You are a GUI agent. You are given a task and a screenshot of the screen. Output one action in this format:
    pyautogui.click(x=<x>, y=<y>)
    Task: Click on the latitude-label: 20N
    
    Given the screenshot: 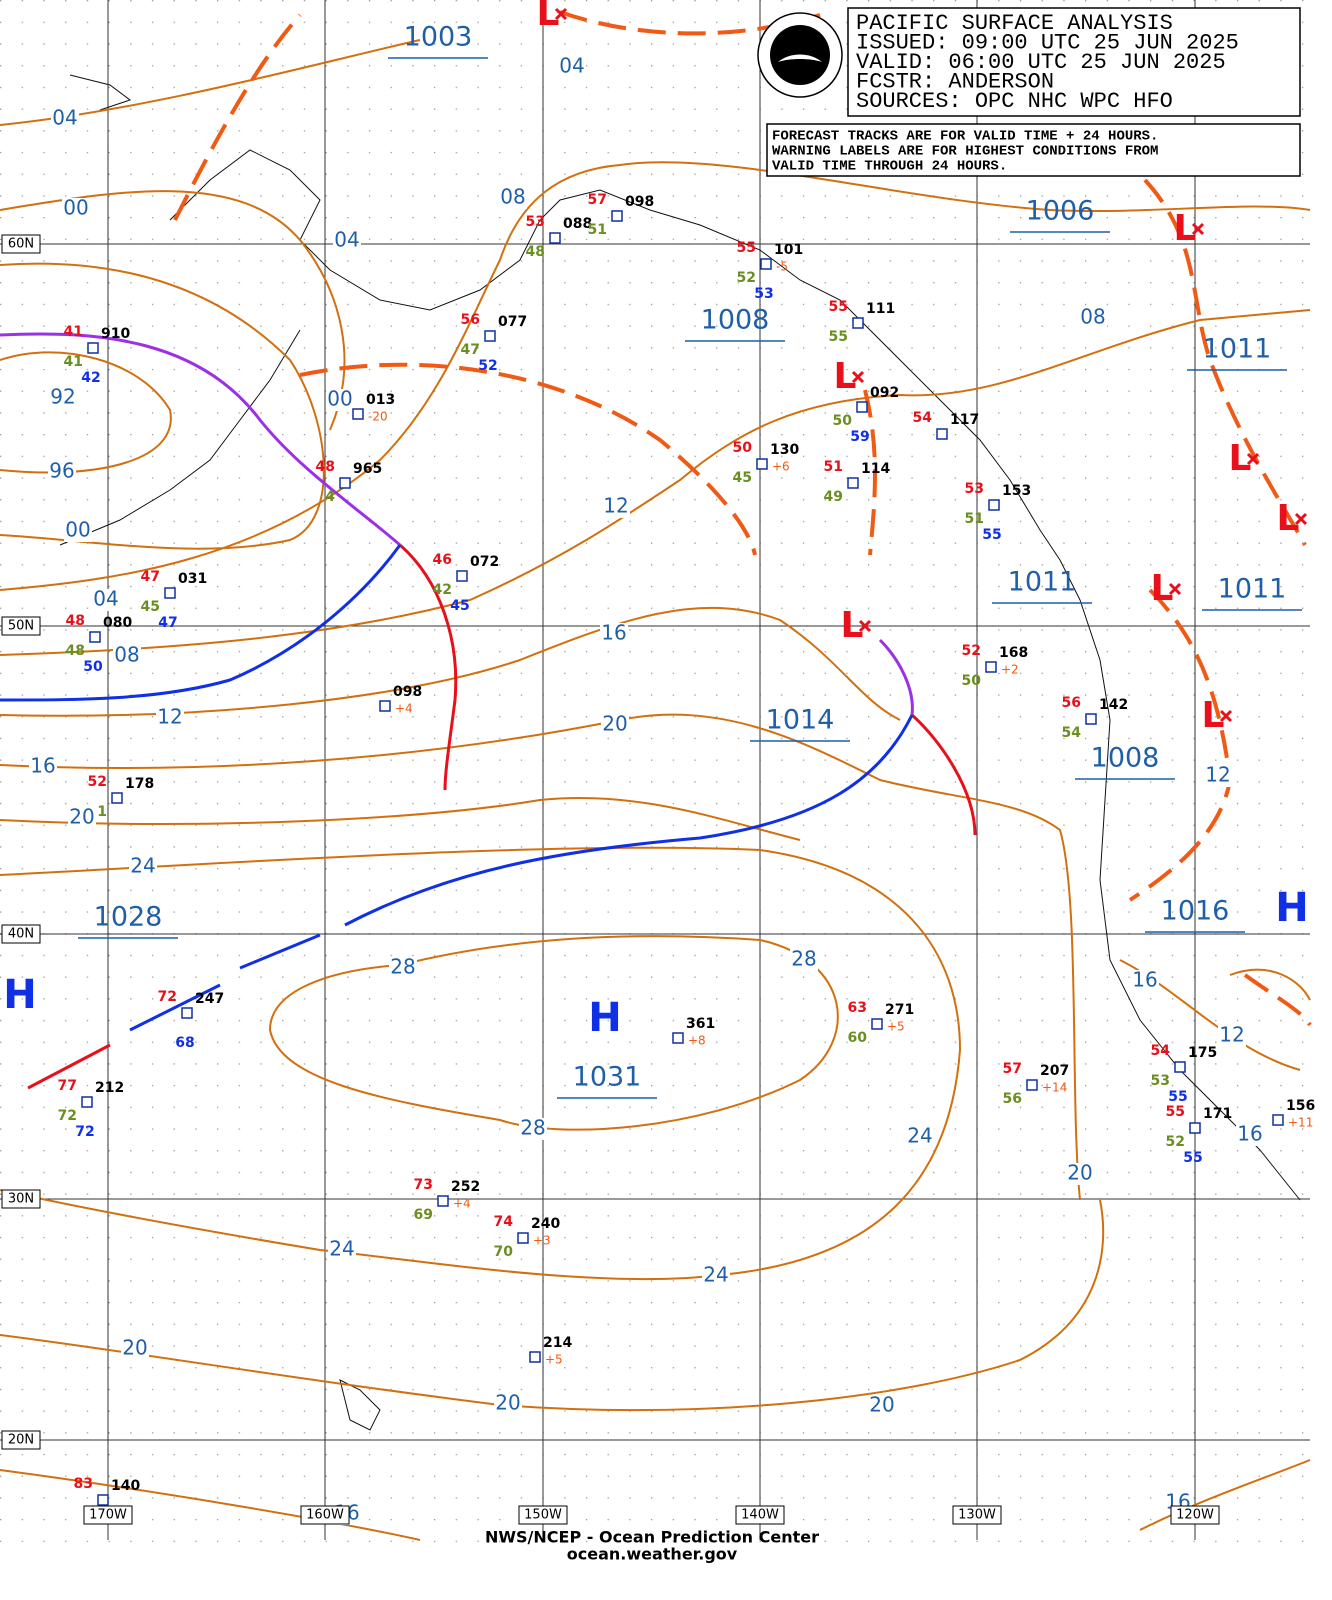 What is the action you would take?
    pyautogui.click(x=21, y=1440)
    